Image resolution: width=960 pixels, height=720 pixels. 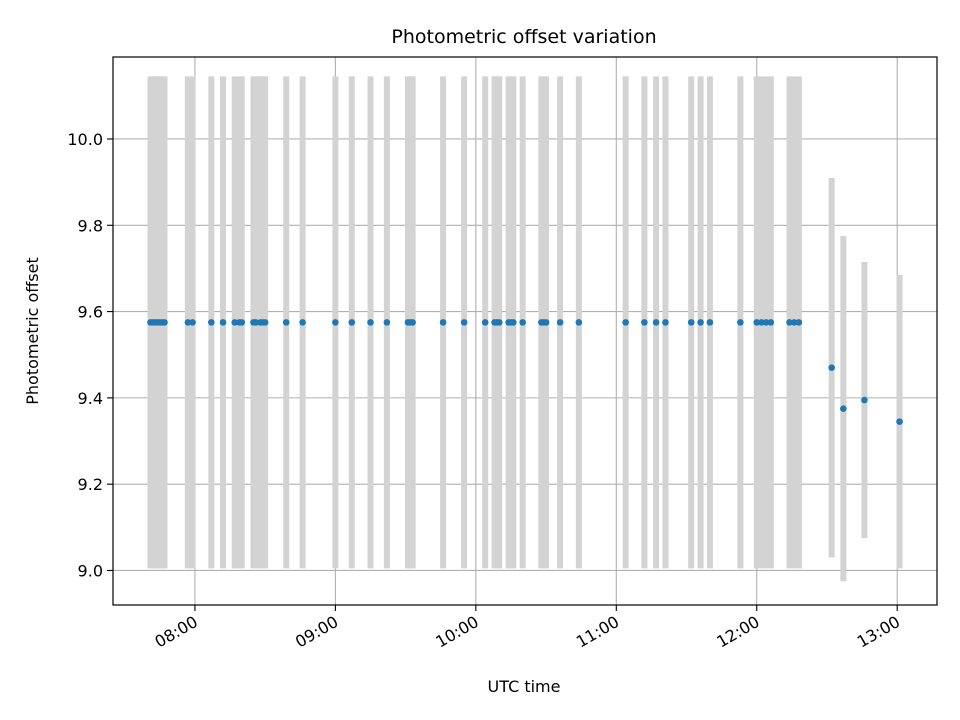 I want to click on y-tick-label: 9.6, so click(x=90, y=312).